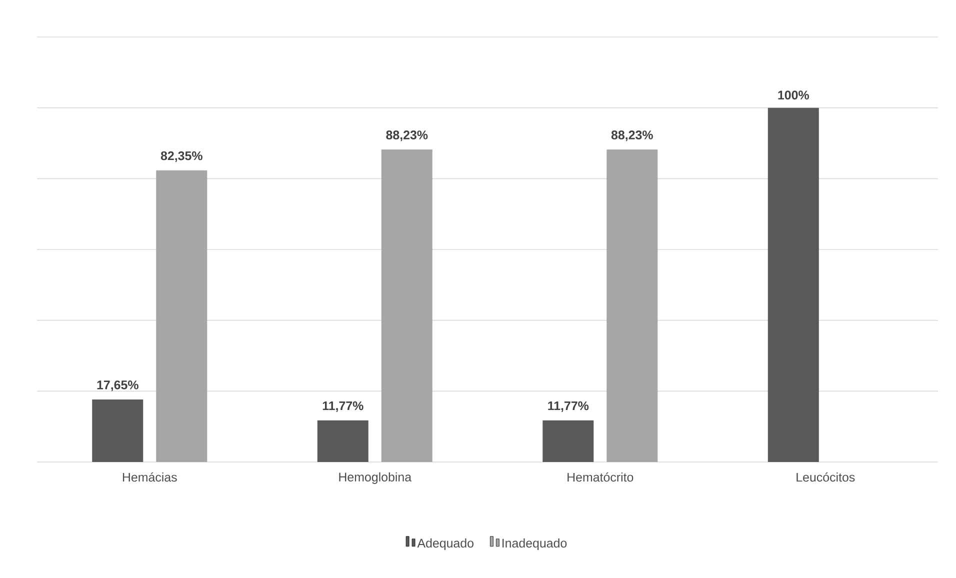 This screenshot has width=956, height=578. What do you see at coordinates (445, 544) in the screenshot?
I see `legend-label: Adequado` at bounding box center [445, 544].